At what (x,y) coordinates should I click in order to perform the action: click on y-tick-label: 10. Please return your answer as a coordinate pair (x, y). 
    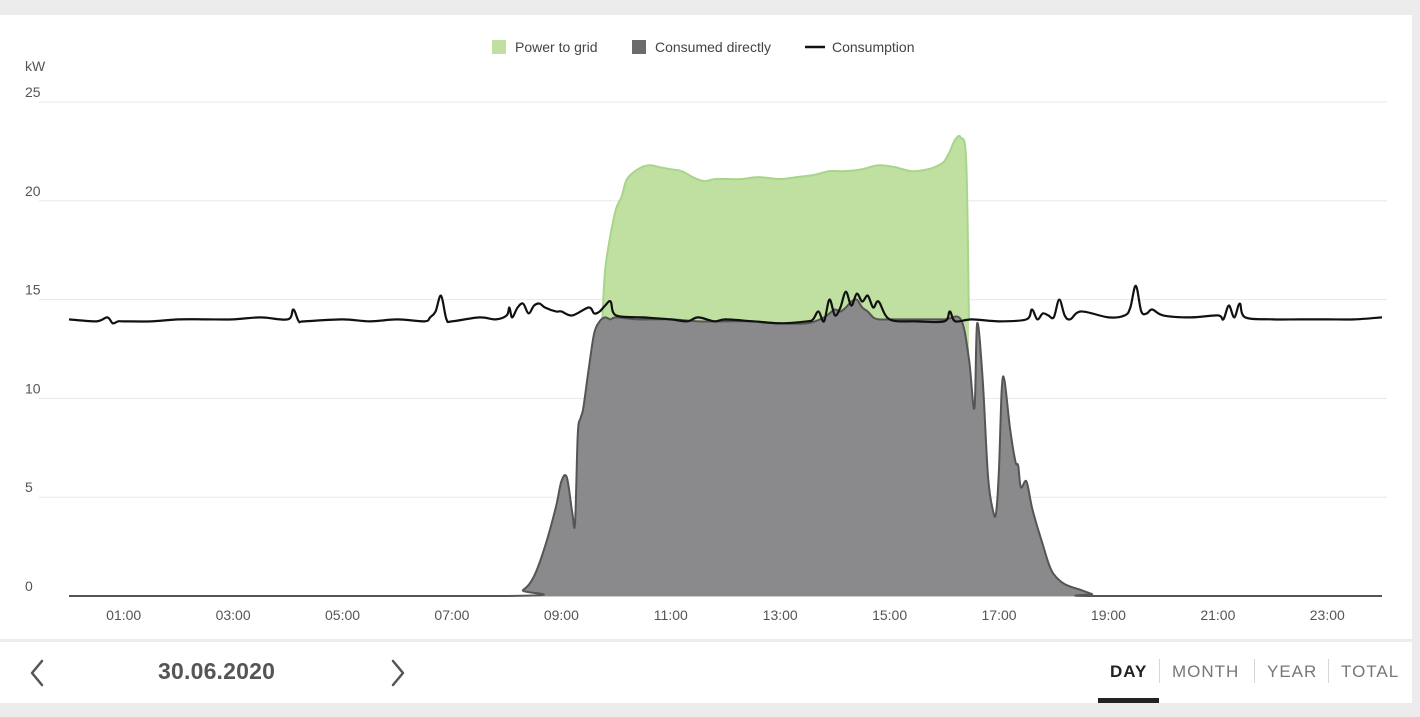
    Looking at the image, I should click on (33, 388).